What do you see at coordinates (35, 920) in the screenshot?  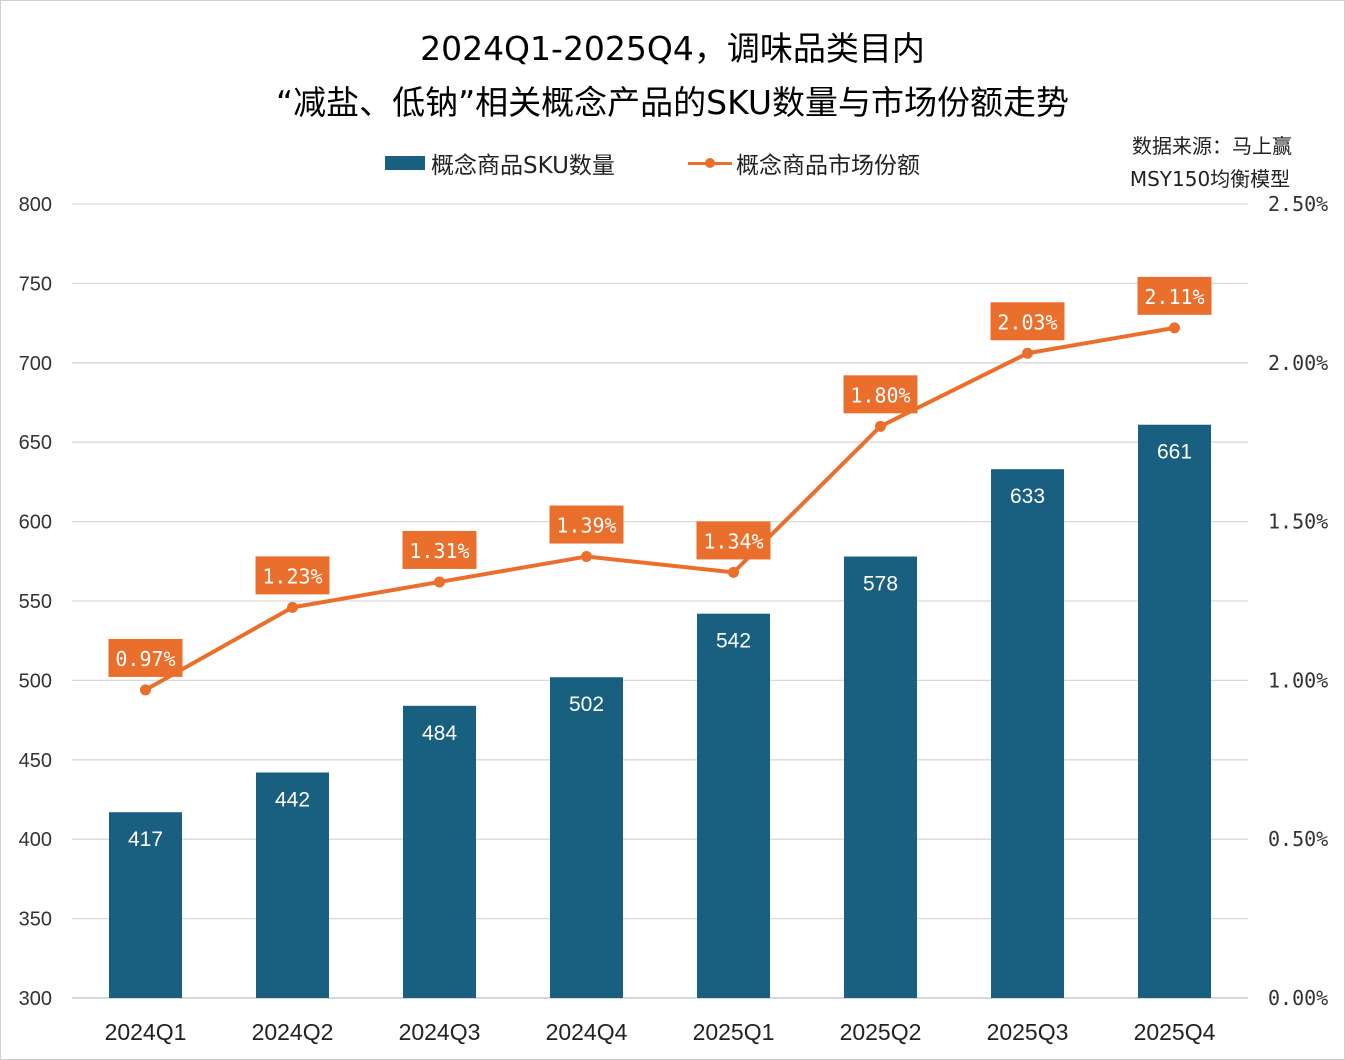 I see `y-left-tick-label: 350` at bounding box center [35, 920].